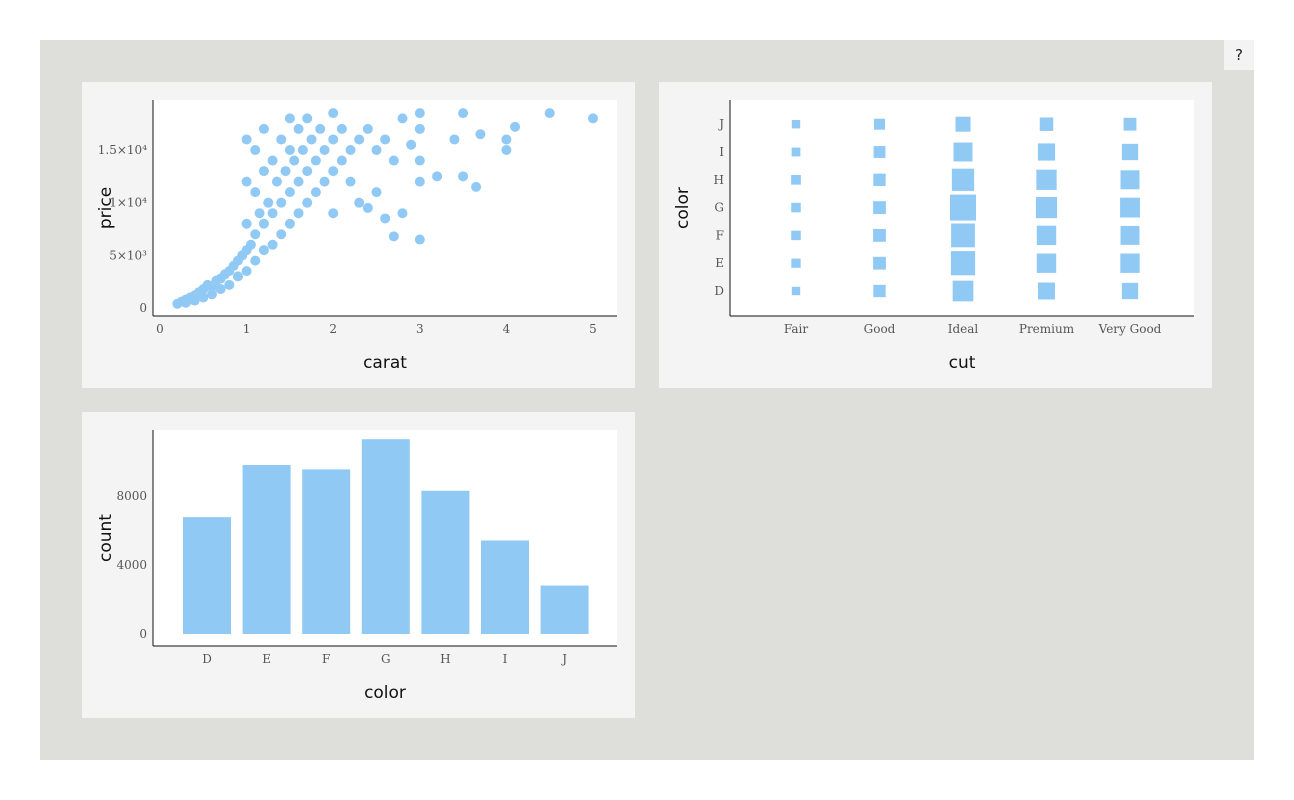 The height and width of the screenshot is (800, 1294). I want to click on x-tick-label: G, so click(386, 659).